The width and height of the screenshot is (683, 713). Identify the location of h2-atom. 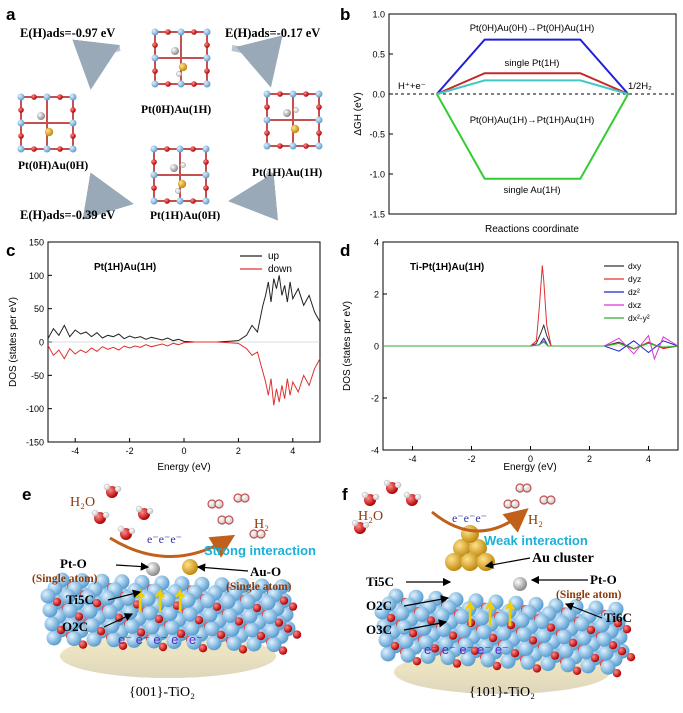
(551, 500).